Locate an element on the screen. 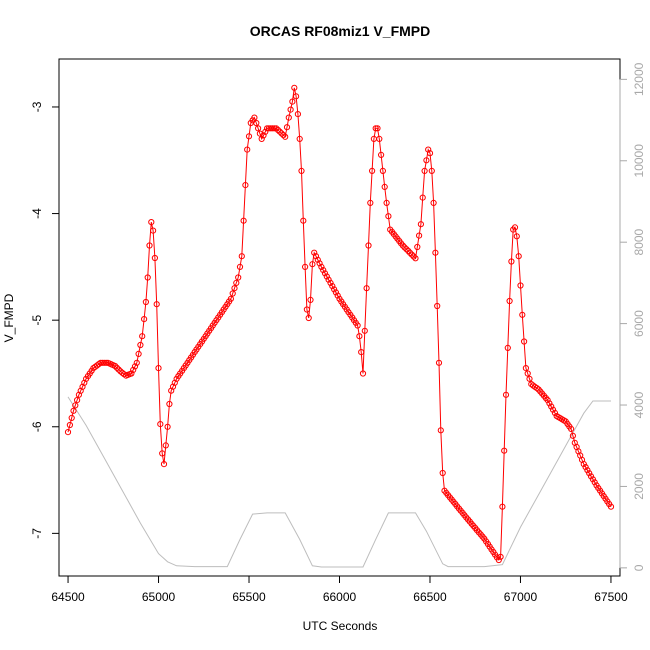 This screenshot has height=650, width=650. y-tick-label: -3 is located at coordinates (37, 106).